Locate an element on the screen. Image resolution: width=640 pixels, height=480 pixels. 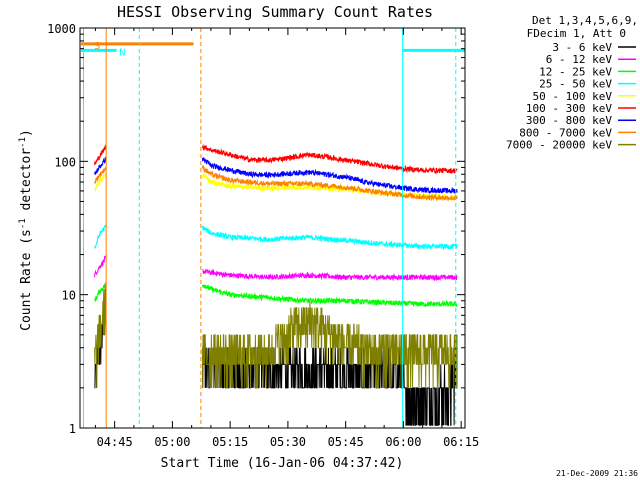
flag-label-1: S is located at coordinates (97, 46).